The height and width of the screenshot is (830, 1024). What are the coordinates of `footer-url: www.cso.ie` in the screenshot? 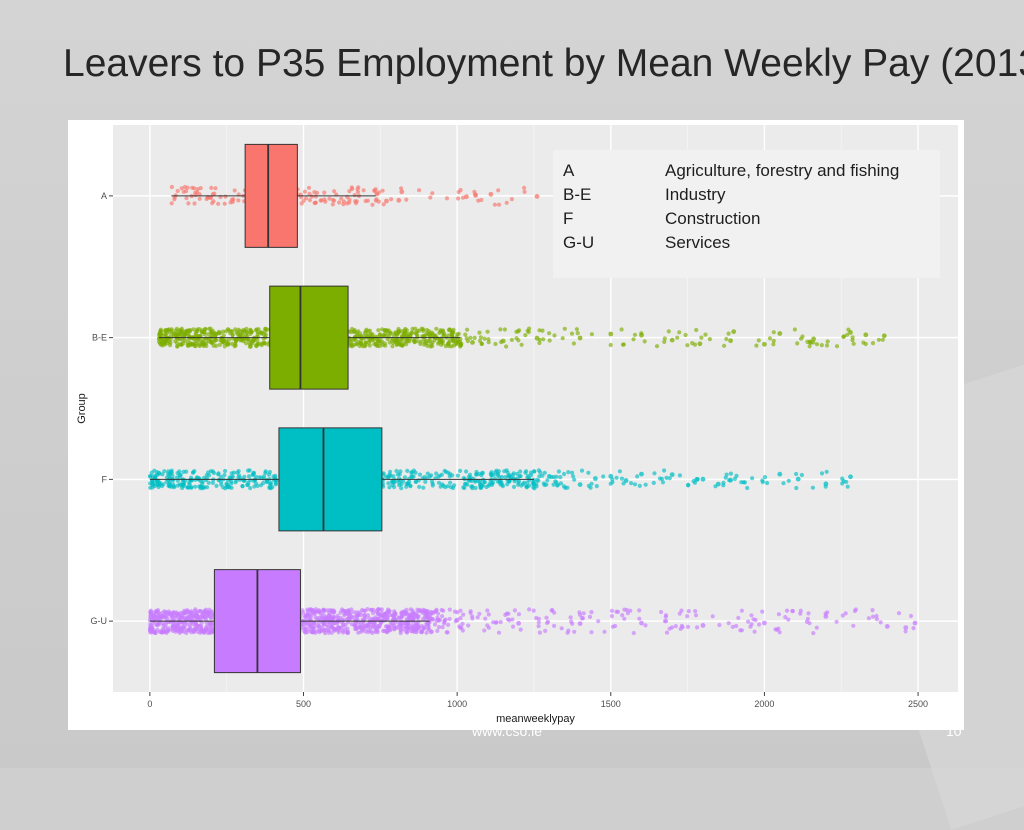 It's located at (507, 731).